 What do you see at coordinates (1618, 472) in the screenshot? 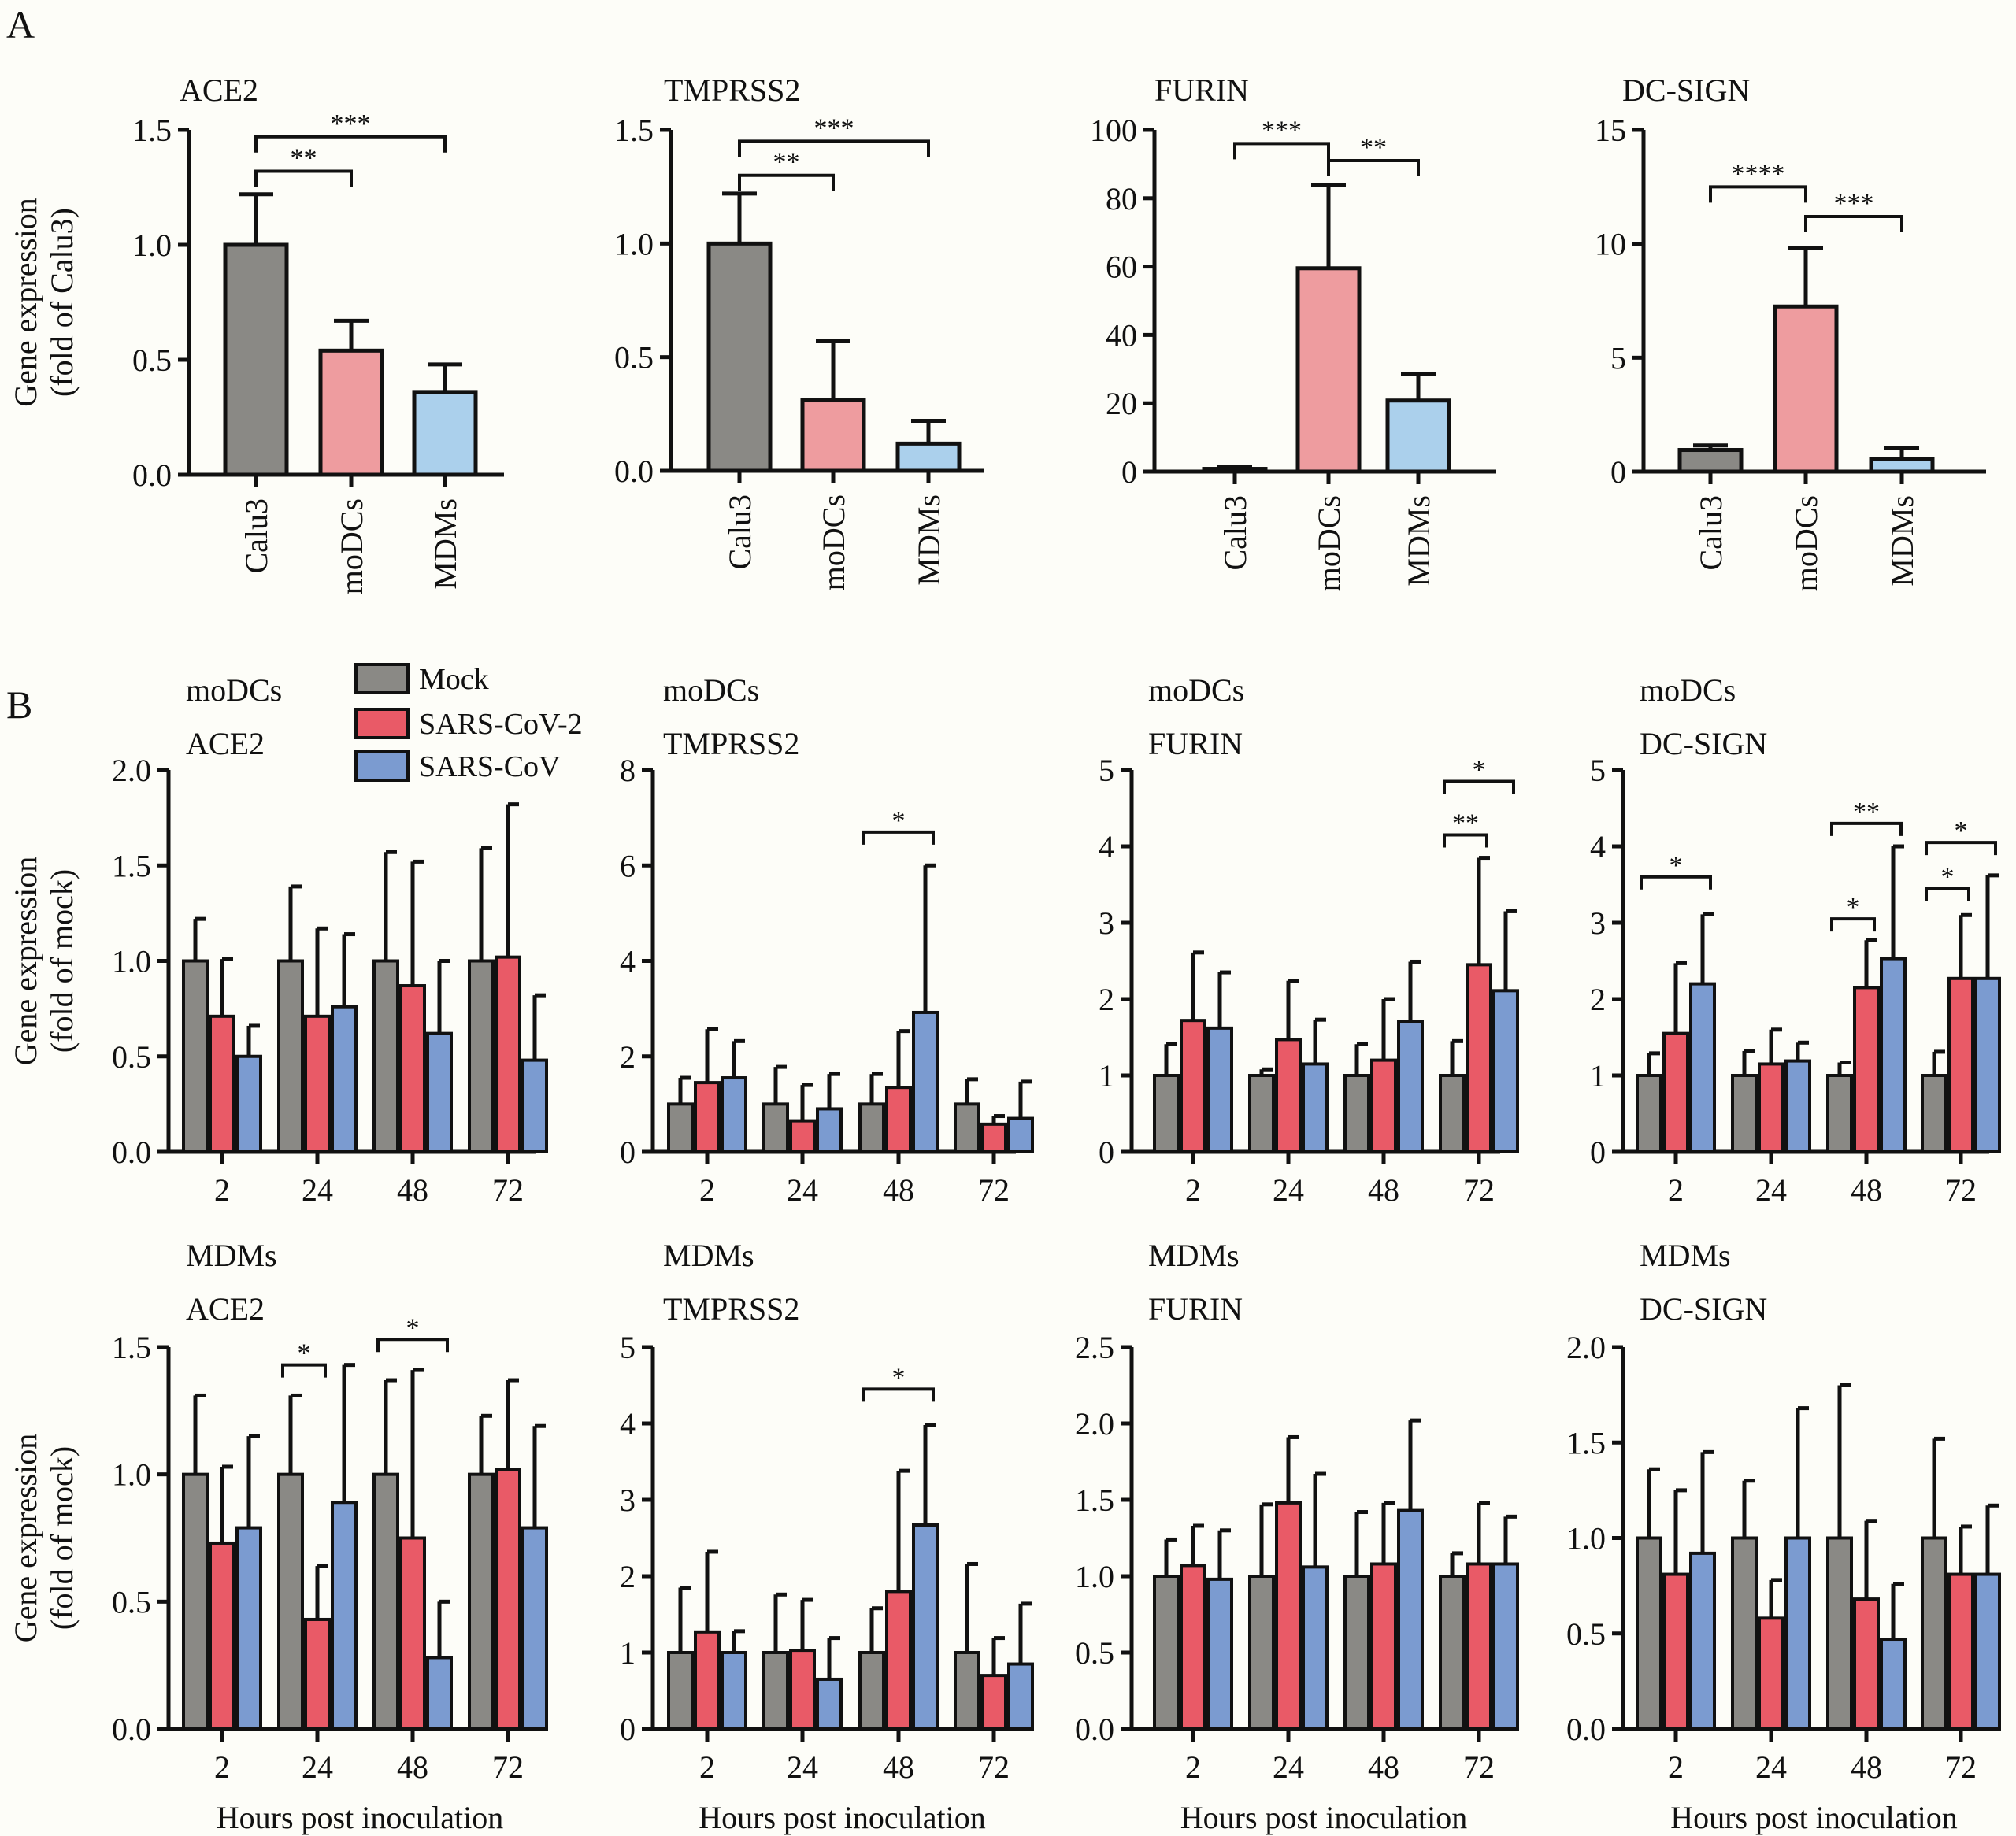
I see `y-tick-label: 0` at bounding box center [1618, 472].